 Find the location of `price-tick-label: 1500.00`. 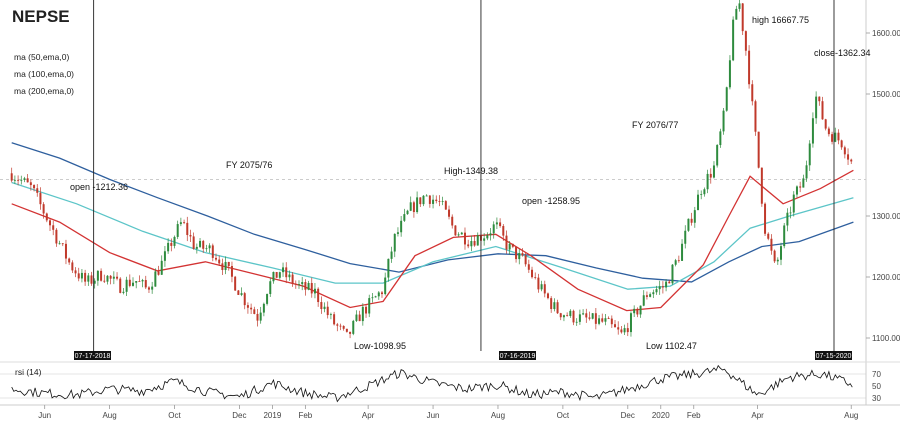

price-tick-label: 1500.00 is located at coordinates (886, 94).